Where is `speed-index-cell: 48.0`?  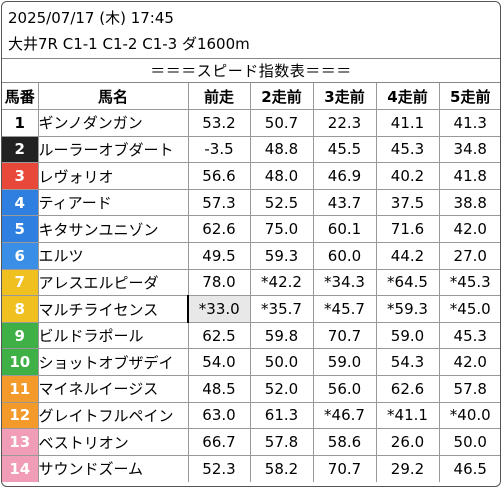 speed-index-cell: 48.0 is located at coordinates (282, 176).